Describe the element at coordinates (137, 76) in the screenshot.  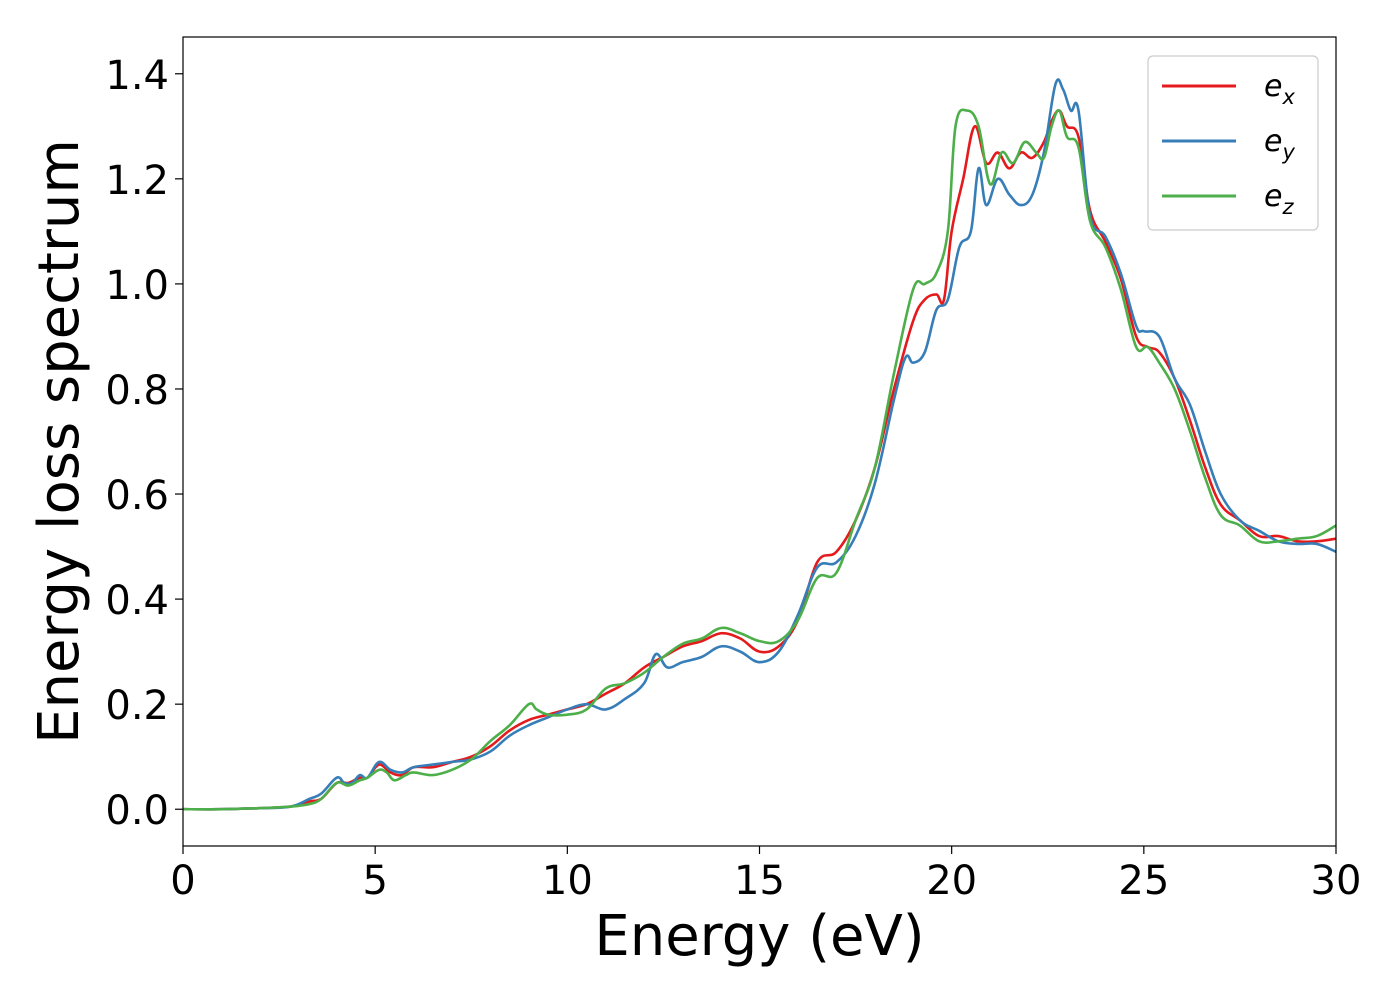
I see `y-tick-label: 1.4` at that location.